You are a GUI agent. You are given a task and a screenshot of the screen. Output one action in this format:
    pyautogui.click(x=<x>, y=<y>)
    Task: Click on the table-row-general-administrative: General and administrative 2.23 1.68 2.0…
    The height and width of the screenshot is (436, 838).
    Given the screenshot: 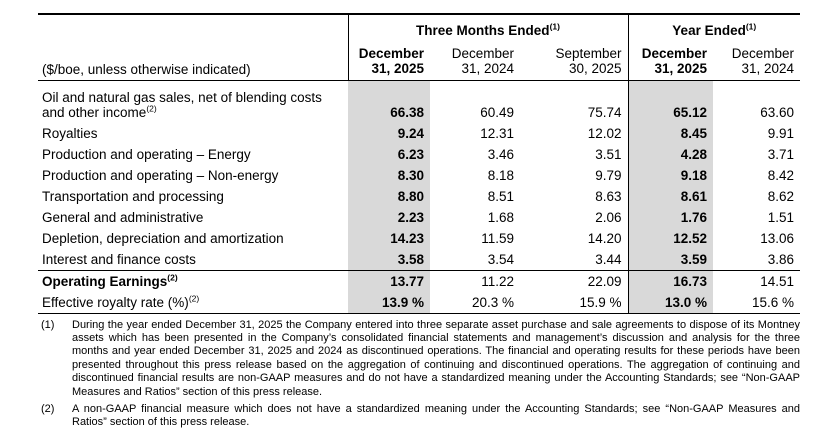 What is the action you would take?
    pyautogui.click(x=419, y=217)
    